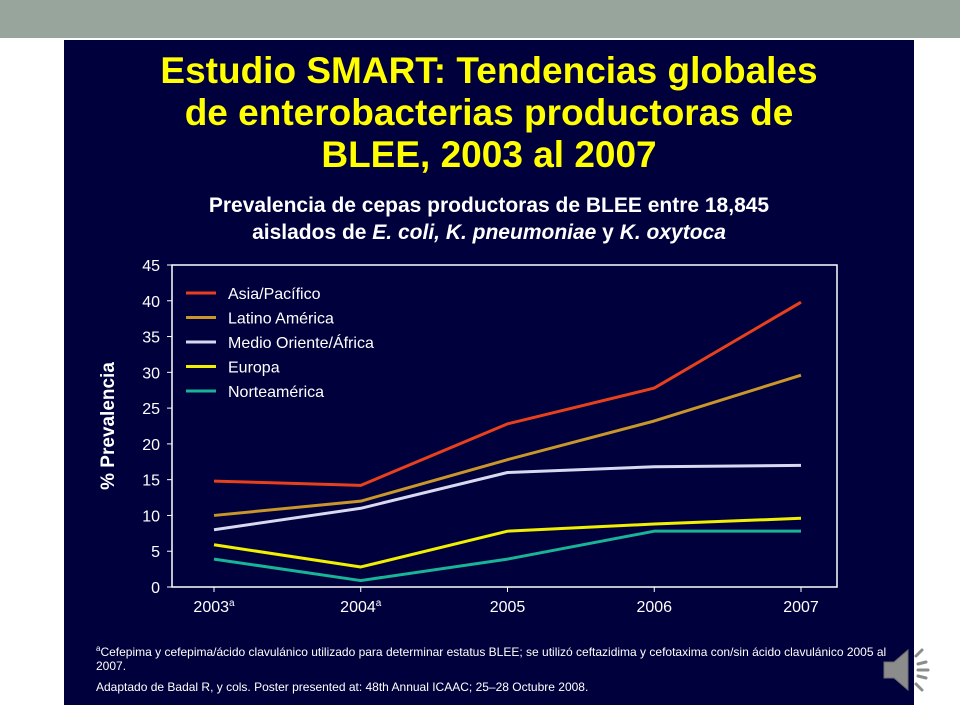  Describe the element at coordinates (508, 607) in the screenshot. I see `x-tick-label: 2005` at that location.